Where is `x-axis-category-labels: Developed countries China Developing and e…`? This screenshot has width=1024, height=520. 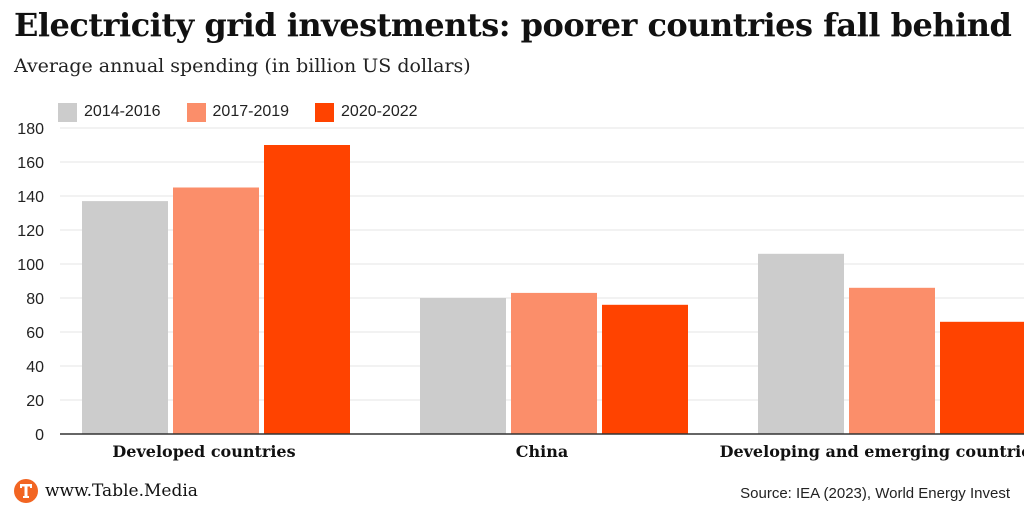 x-axis-category-labels: Developed countries China Developing and e… is located at coordinates (568, 451).